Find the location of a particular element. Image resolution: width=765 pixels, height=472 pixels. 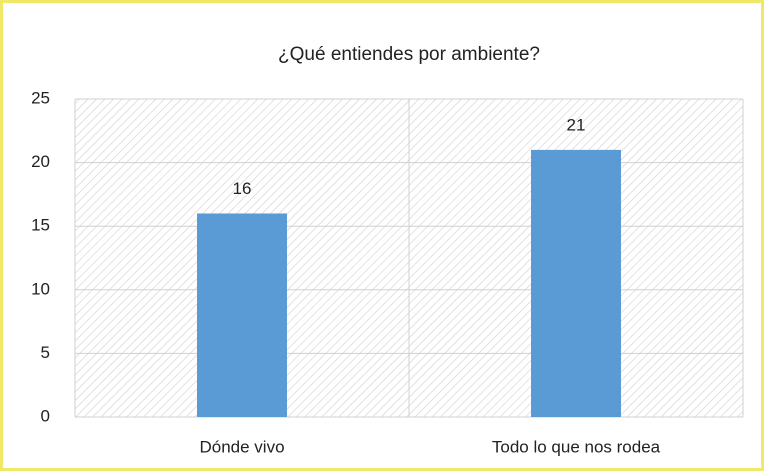

x-tick-label: Dónde vivo is located at coordinates (241, 446).